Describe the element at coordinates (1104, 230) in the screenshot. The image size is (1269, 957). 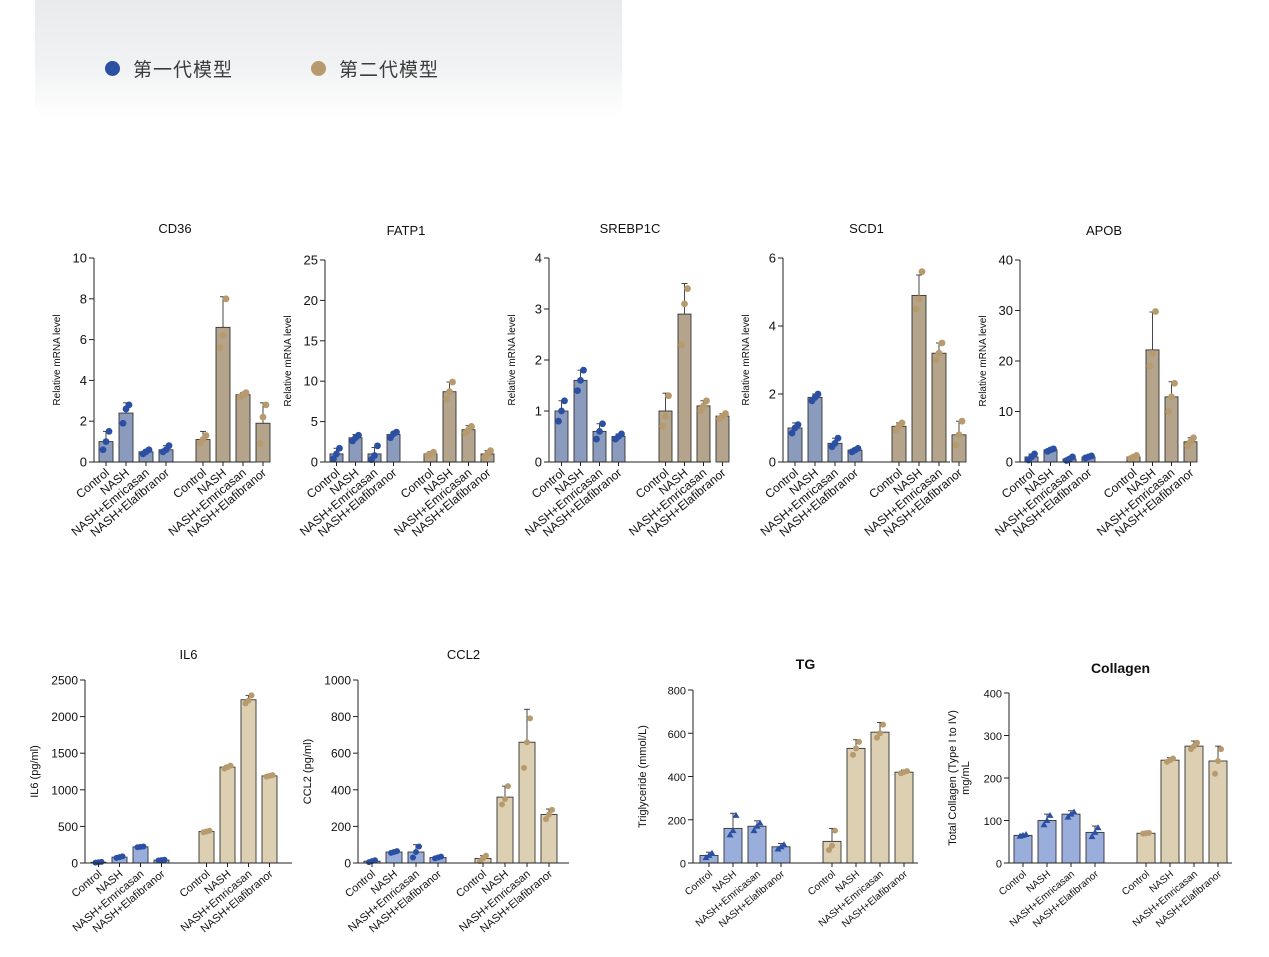
I see `chart-title: APOB` at that location.